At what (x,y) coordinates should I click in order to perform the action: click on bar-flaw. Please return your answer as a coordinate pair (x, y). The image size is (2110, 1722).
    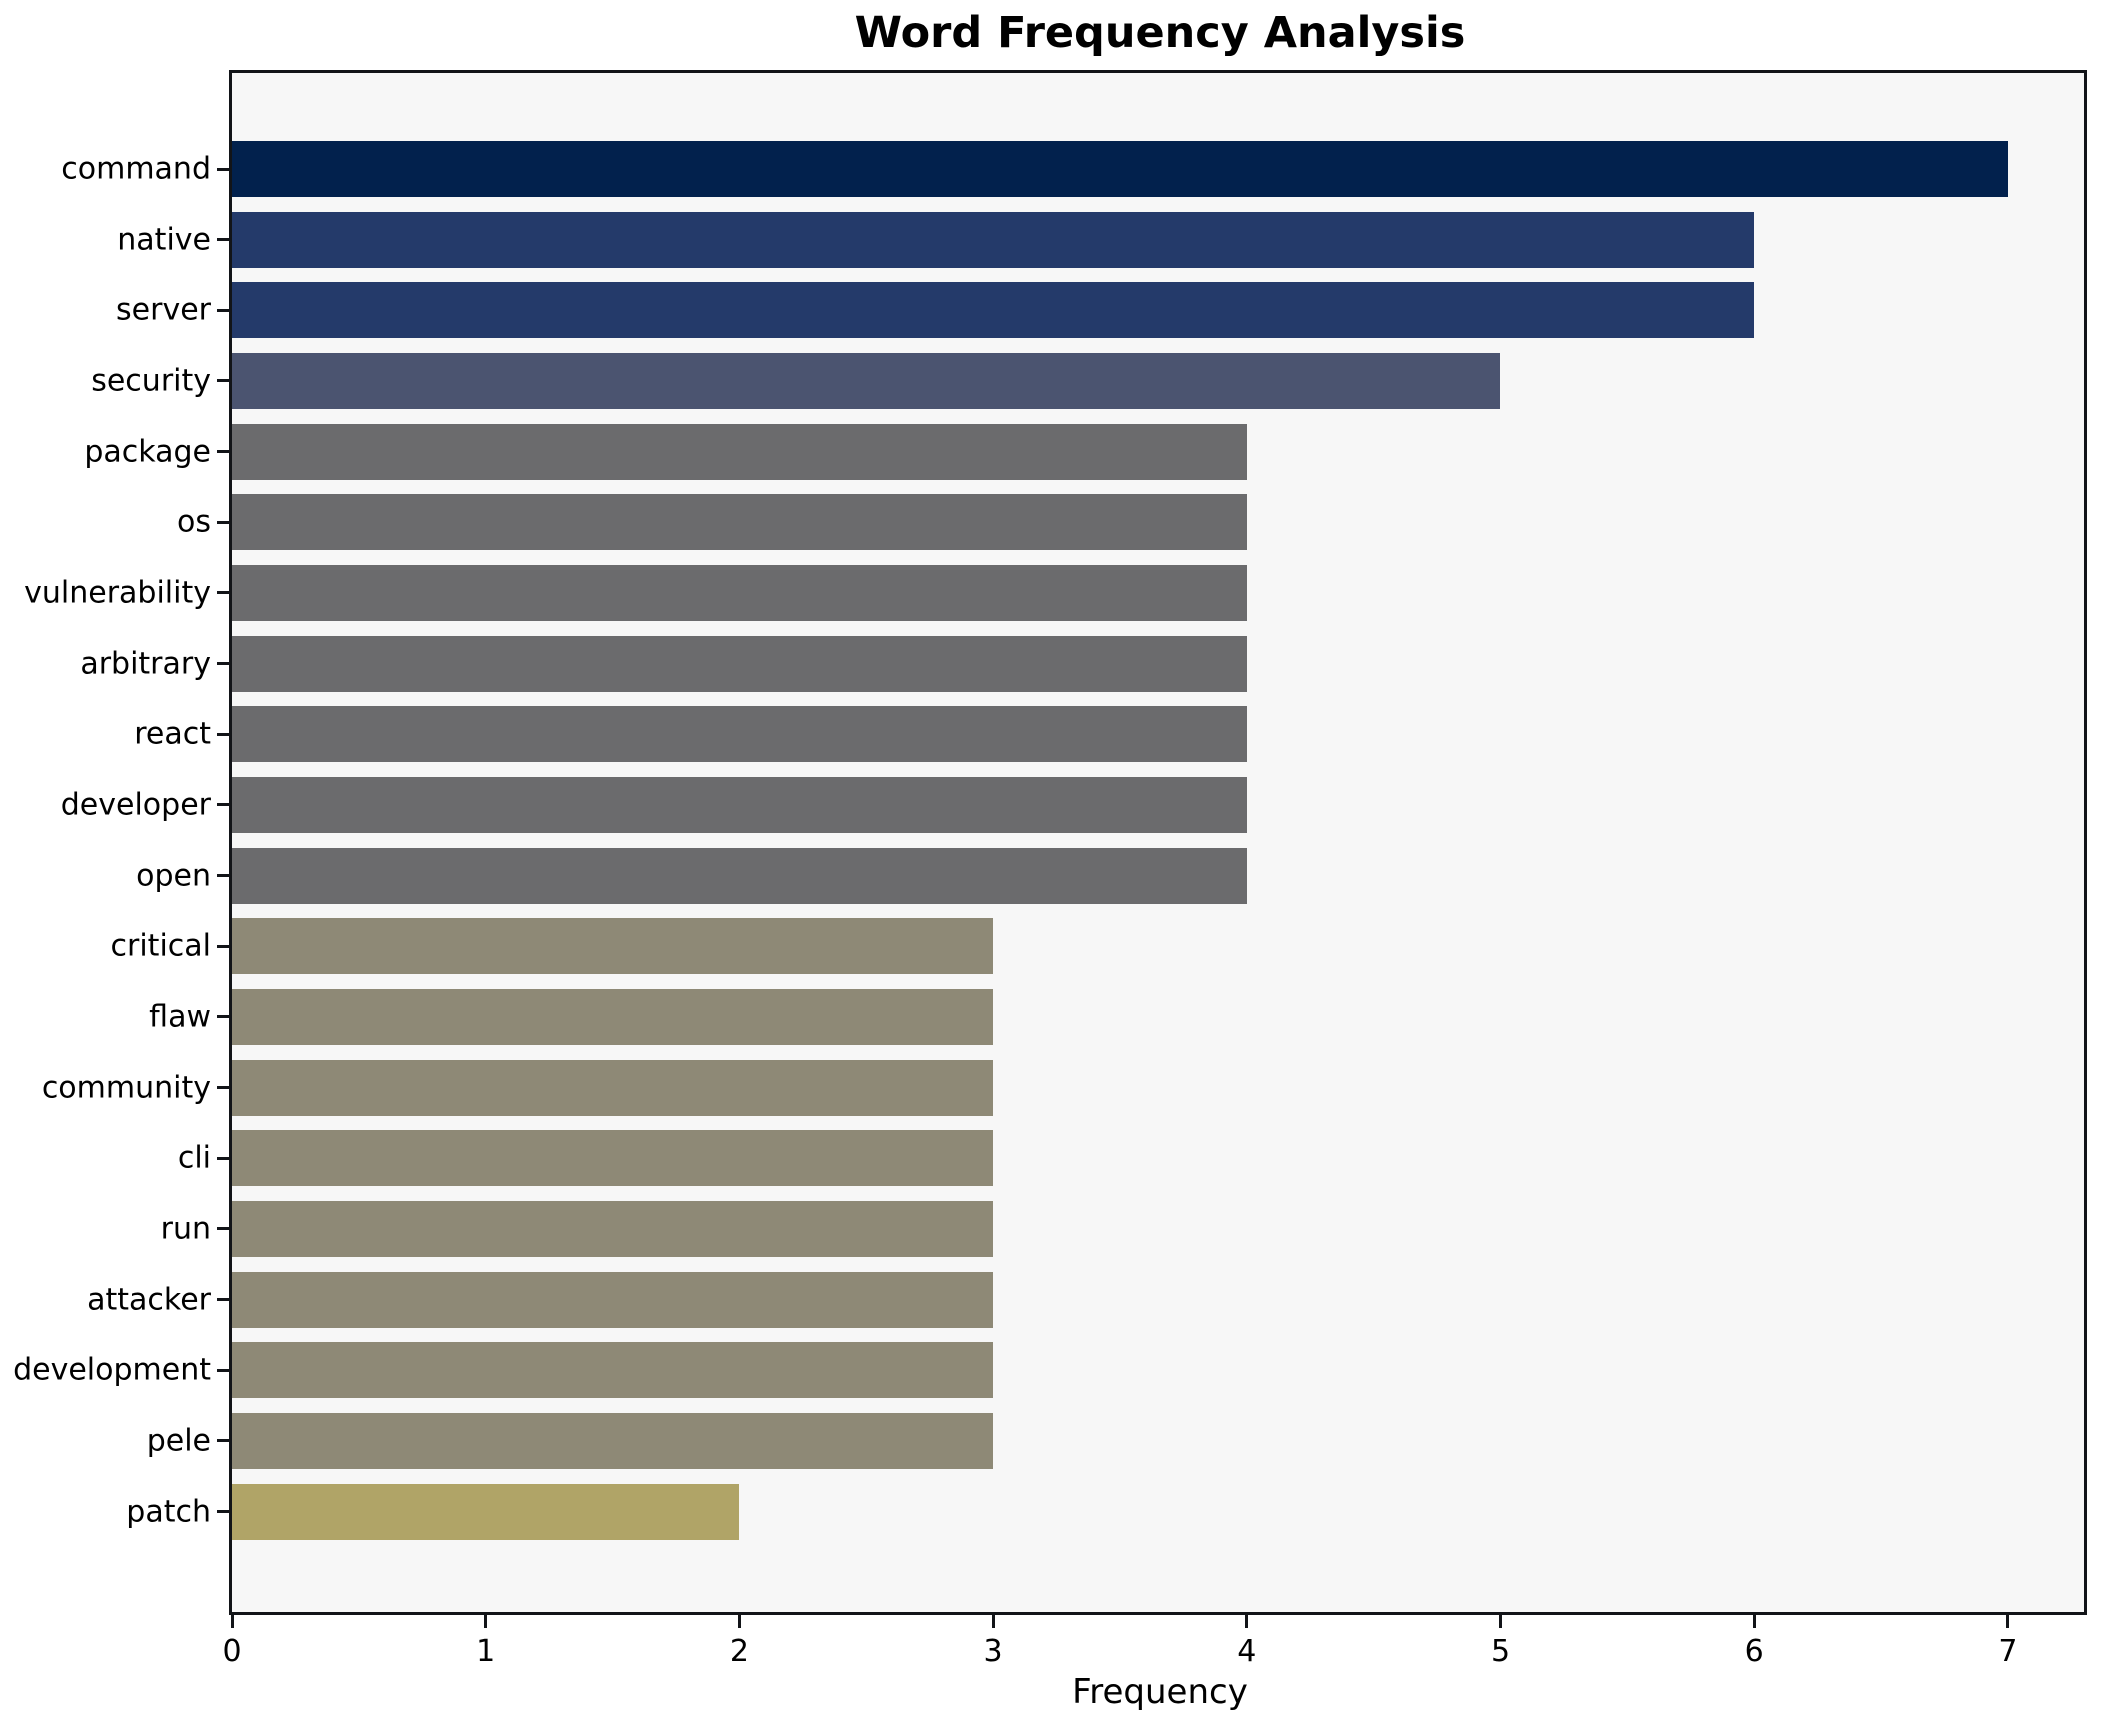
    Looking at the image, I should click on (613, 1016).